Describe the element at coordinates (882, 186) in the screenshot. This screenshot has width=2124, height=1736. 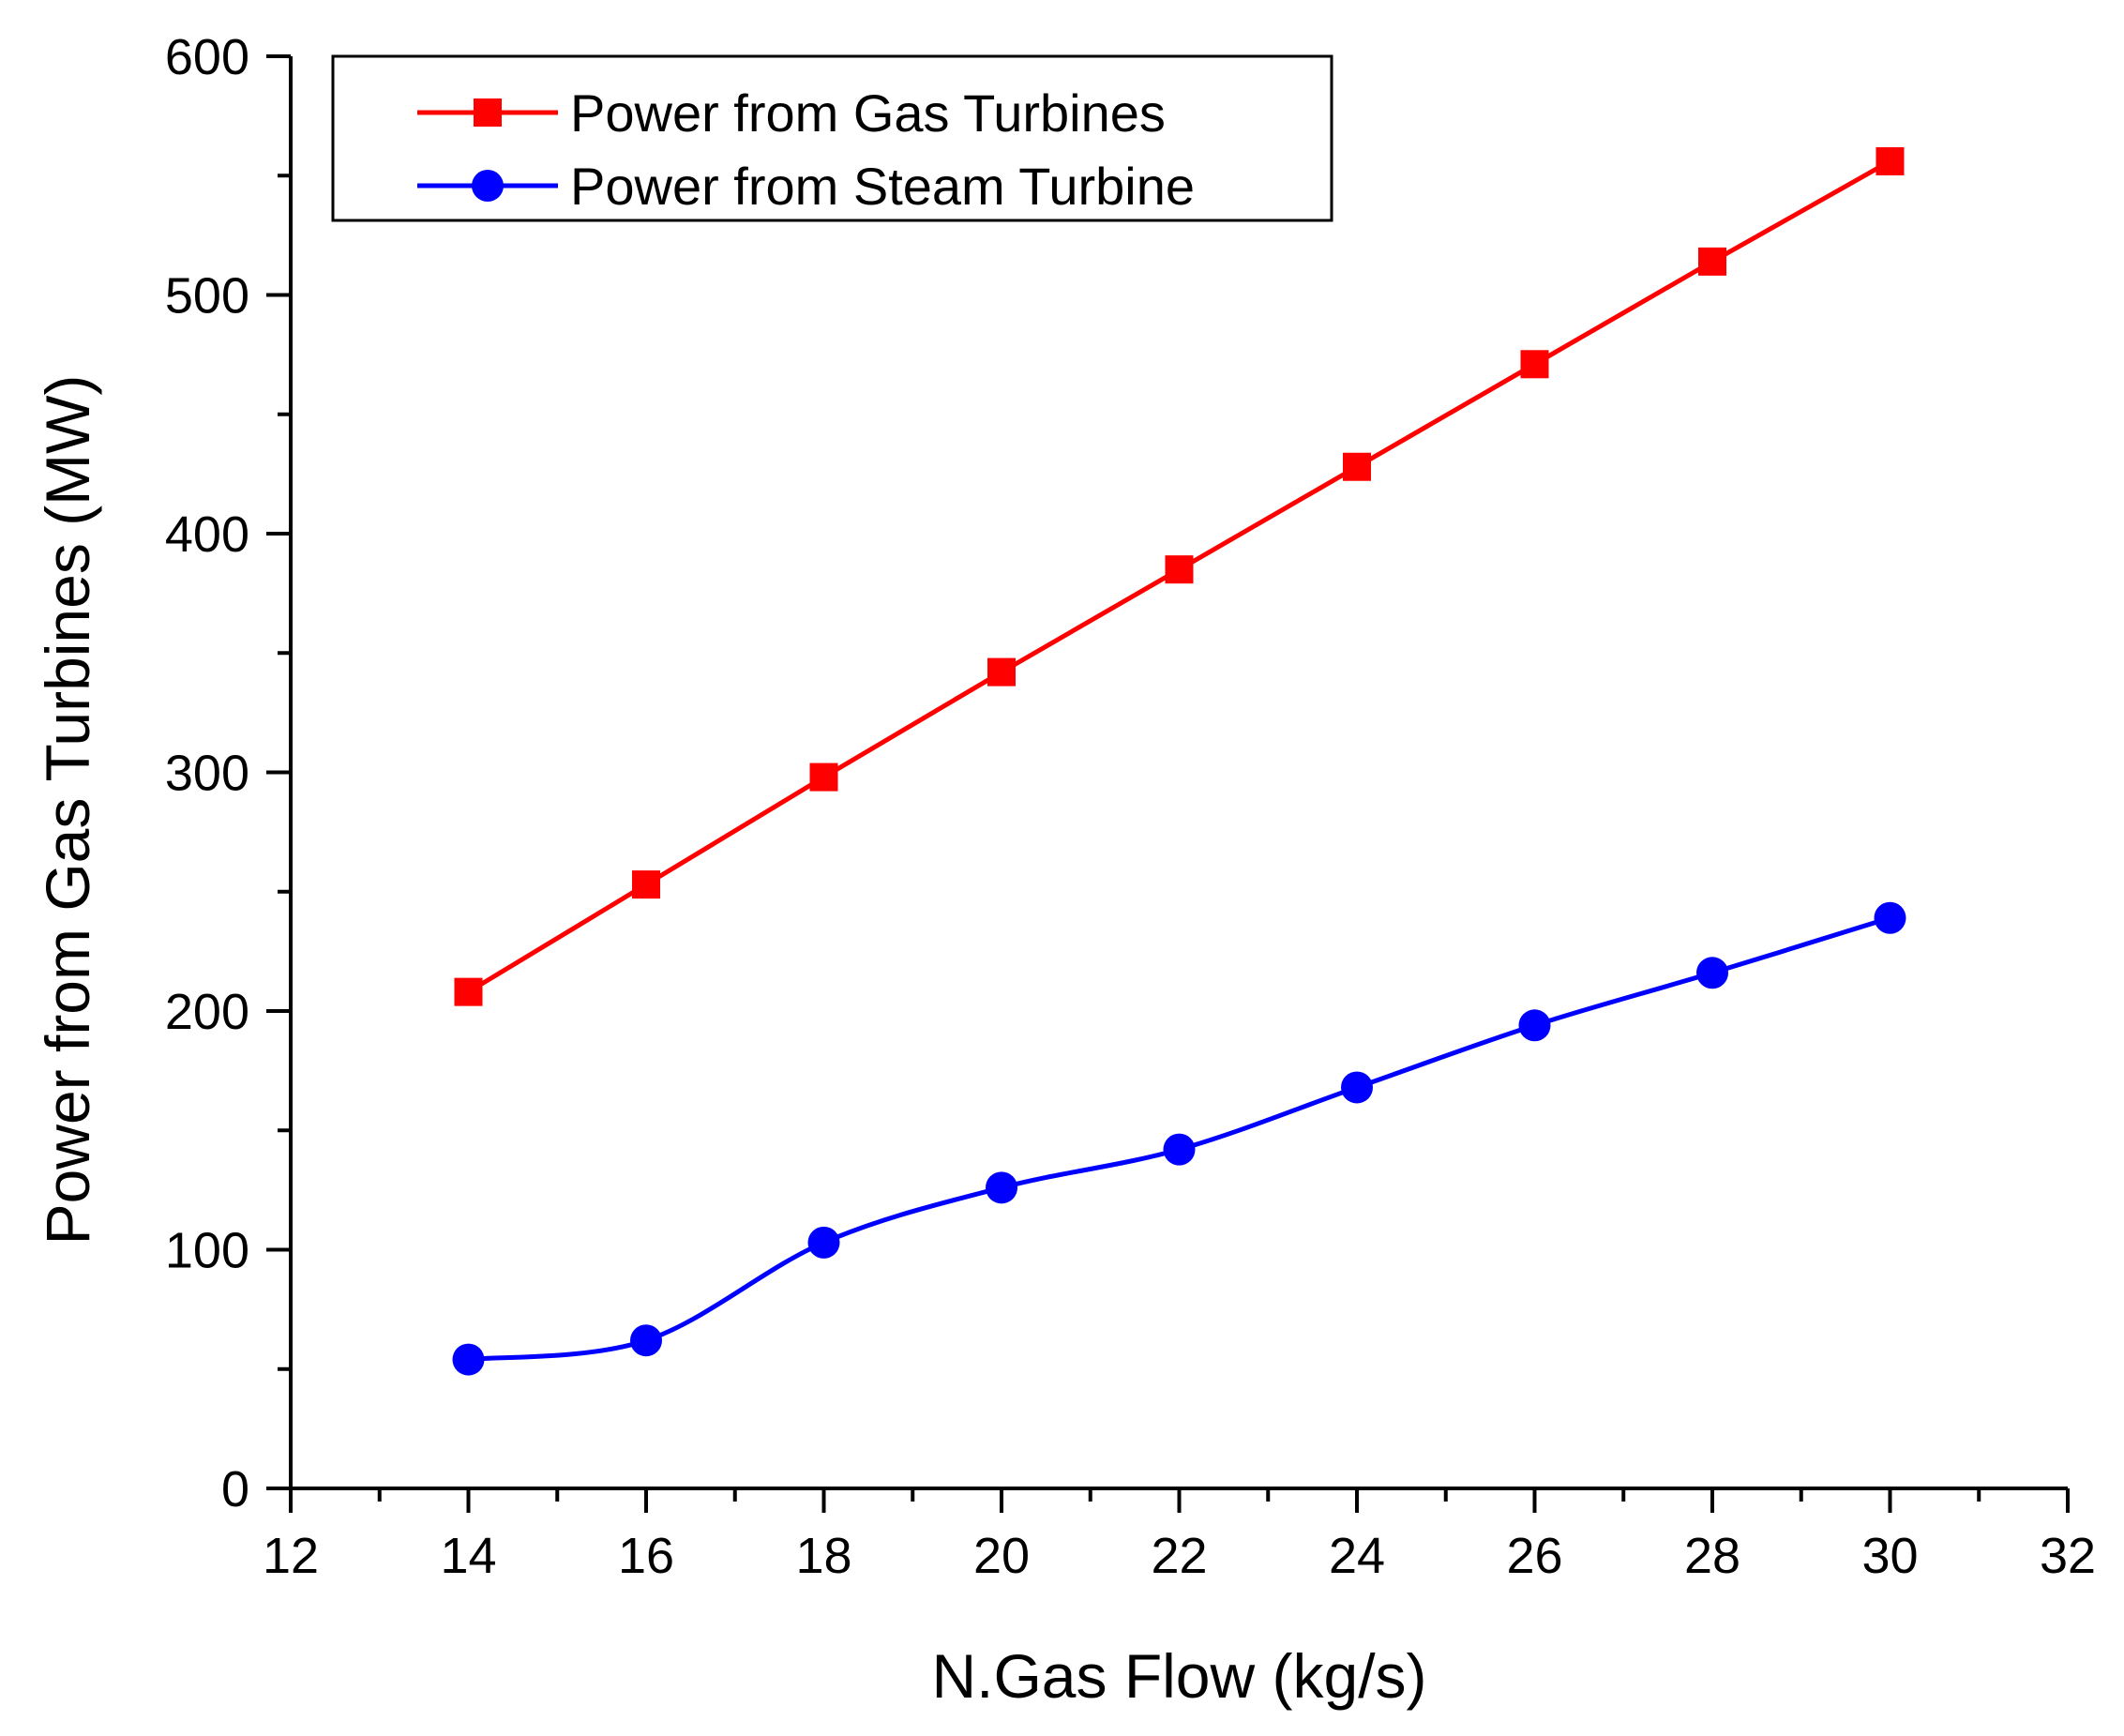
I see `legend-label: Power from Steam Turbine` at that location.